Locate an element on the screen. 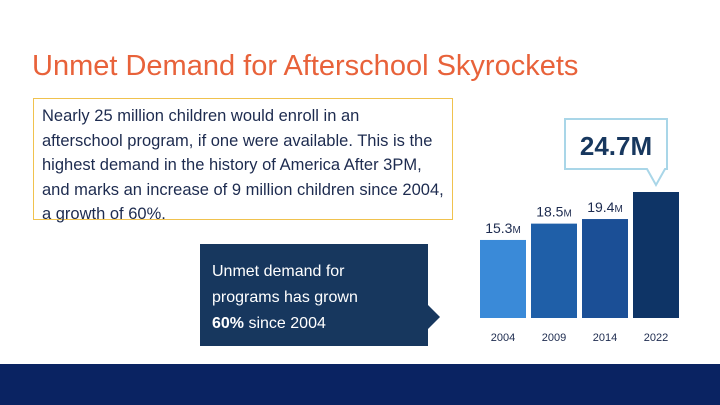 The width and height of the screenshot is (720, 405). bar-2022 is located at coordinates (656, 255).